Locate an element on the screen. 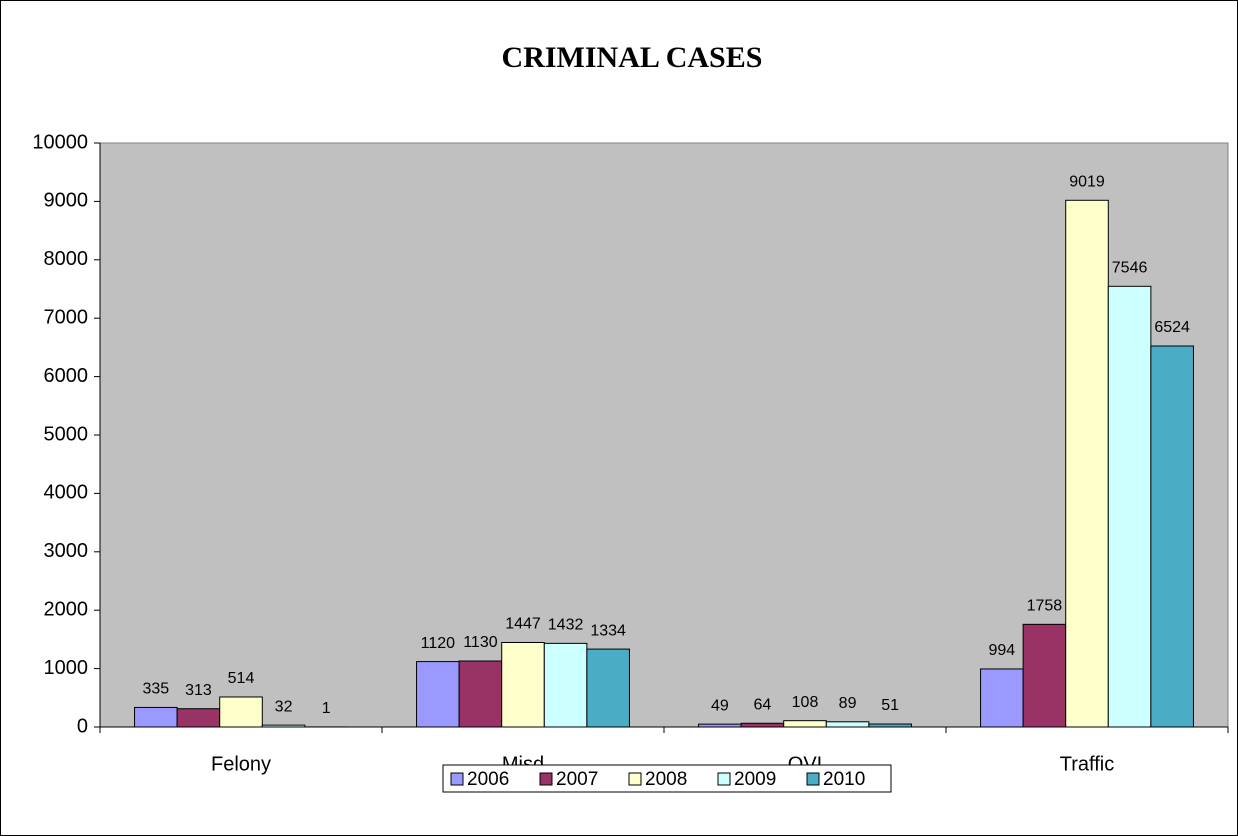 Image resolution: width=1238 pixels, height=836 pixels. data-label: 514 is located at coordinates (241, 678).